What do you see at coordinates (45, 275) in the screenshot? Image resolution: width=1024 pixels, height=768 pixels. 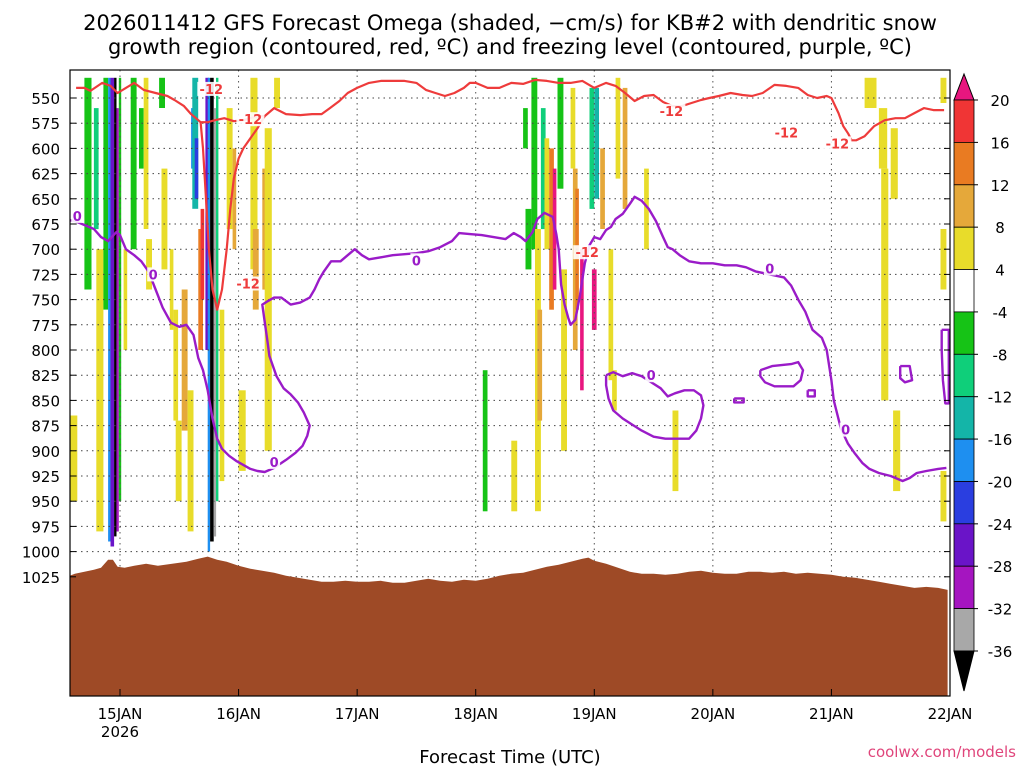 I see `y-tick-label: 725` at bounding box center [45, 275].